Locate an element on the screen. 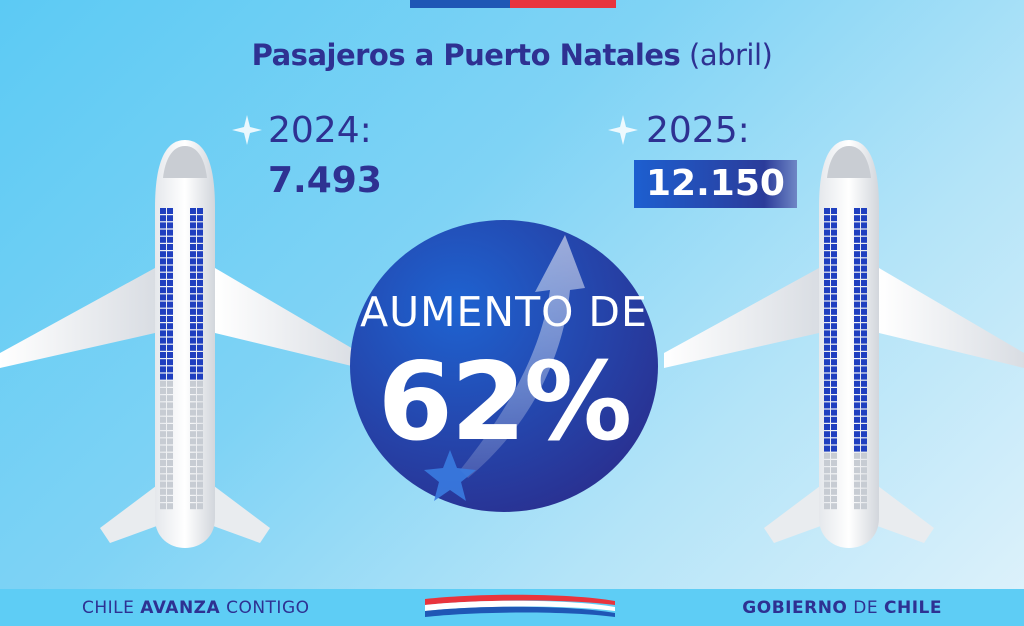 The width and height of the screenshot is (1024, 626). title-bold: Pasajeros a Puerto Natales is located at coordinates (466, 55).